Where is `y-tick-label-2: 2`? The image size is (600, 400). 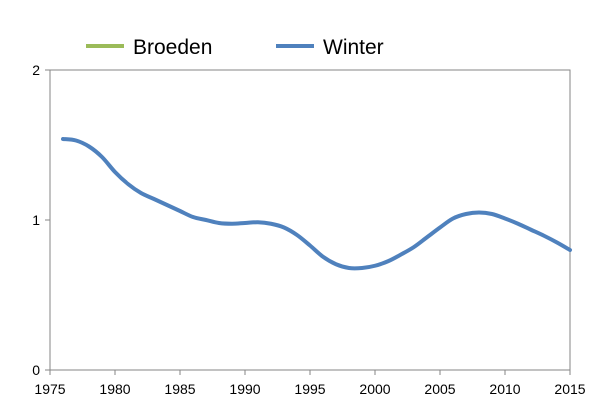
y-tick-label-2: 2 is located at coordinates (36, 70).